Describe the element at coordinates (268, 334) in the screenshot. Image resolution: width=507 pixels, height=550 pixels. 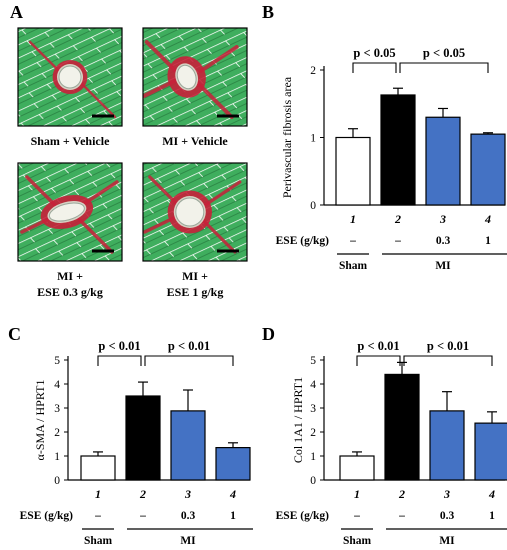
I see `panel-d-letter: D` at that location.